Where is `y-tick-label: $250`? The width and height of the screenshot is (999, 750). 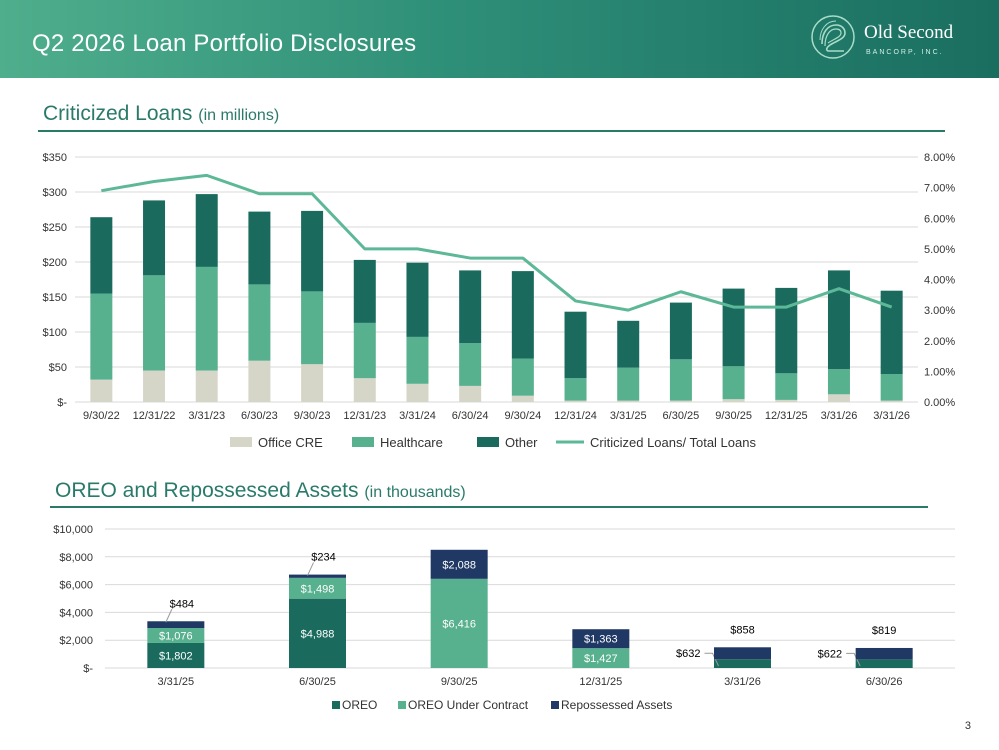
y-tick-label: $250 is located at coordinates (55, 228).